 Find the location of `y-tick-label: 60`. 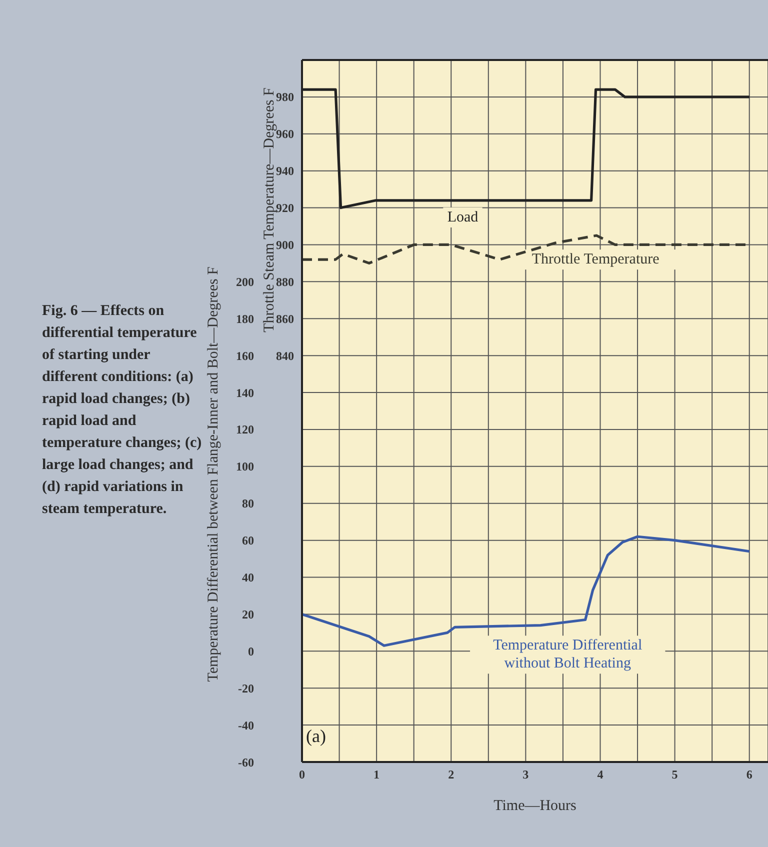

y-tick-label: 60 is located at coordinates (248, 541).